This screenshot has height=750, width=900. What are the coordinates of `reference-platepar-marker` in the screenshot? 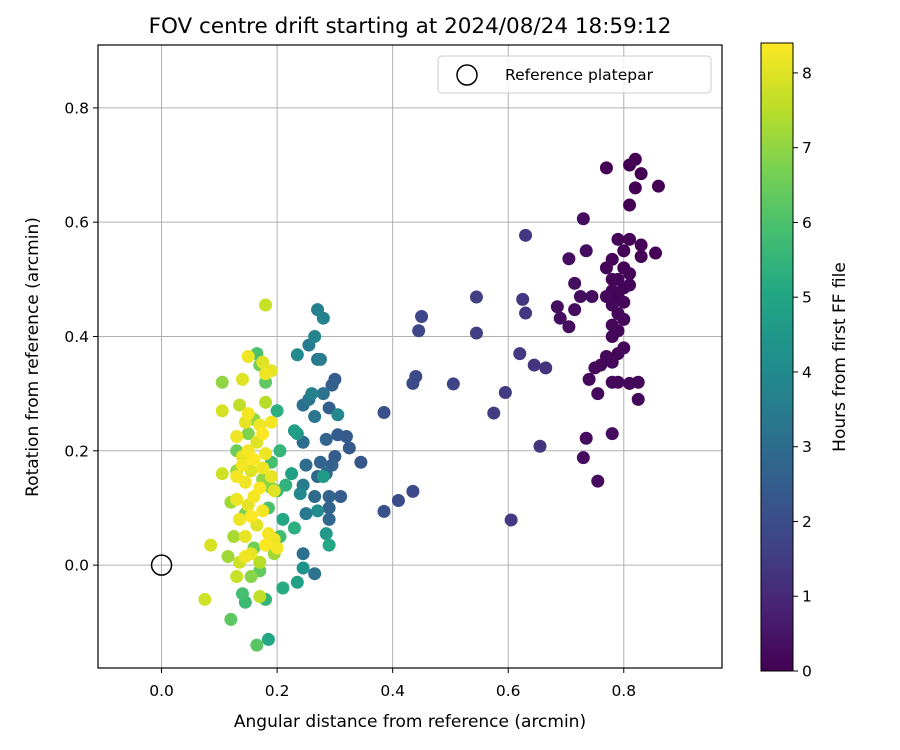 It's located at (161, 565).